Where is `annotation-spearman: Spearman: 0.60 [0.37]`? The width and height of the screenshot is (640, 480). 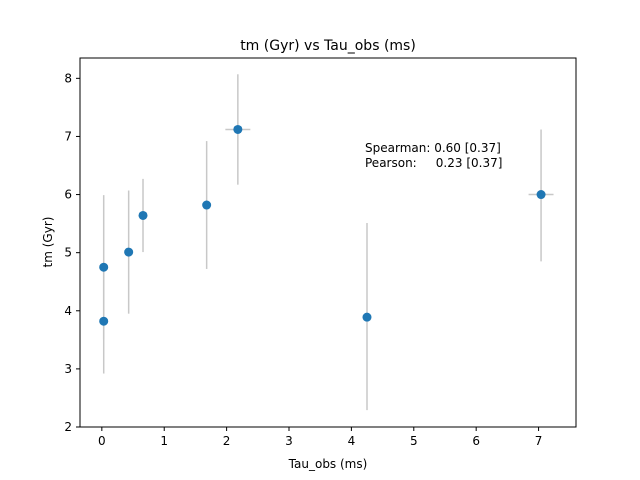 annotation-spearman: Spearman: 0.60 [0.37] is located at coordinates (433, 148).